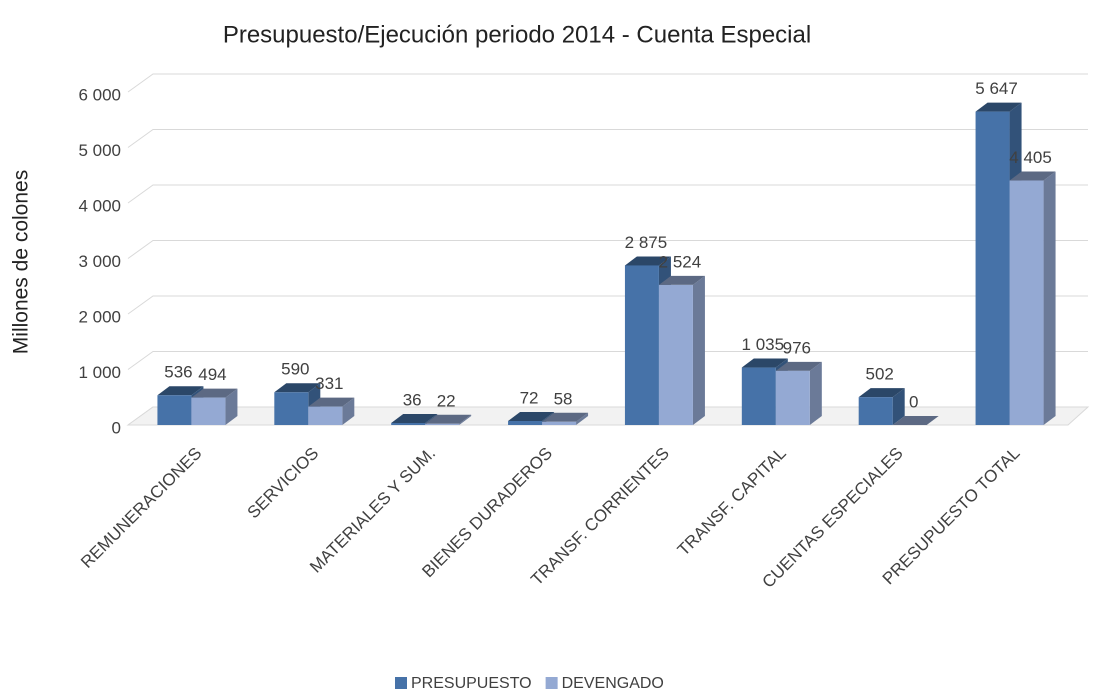 The width and height of the screenshot is (1100, 697). What do you see at coordinates (797, 347) in the screenshot?
I see `value-label: 976` at bounding box center [797, 347].